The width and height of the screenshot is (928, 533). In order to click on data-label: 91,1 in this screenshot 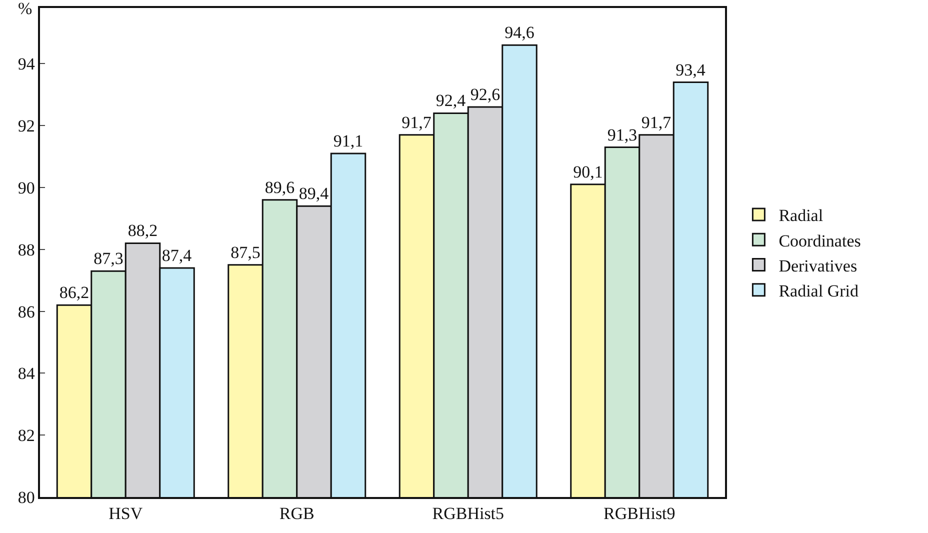, I will do `click(348, 140)`.